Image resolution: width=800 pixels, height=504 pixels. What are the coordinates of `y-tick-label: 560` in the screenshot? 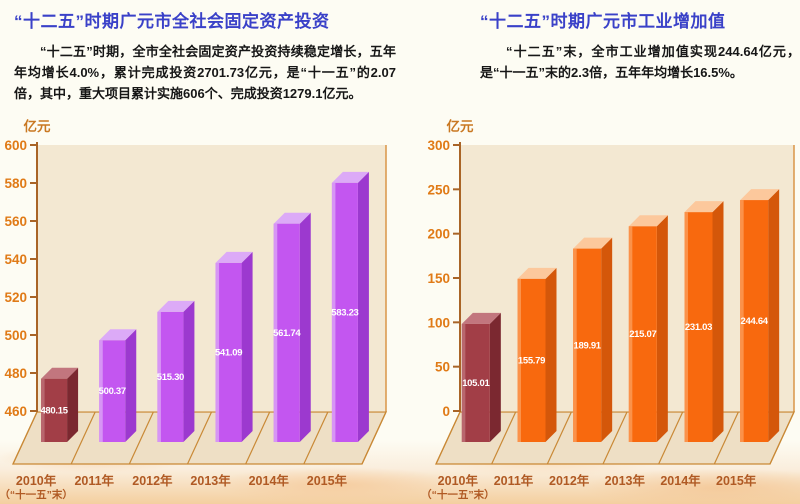 It's located at (15, 221).